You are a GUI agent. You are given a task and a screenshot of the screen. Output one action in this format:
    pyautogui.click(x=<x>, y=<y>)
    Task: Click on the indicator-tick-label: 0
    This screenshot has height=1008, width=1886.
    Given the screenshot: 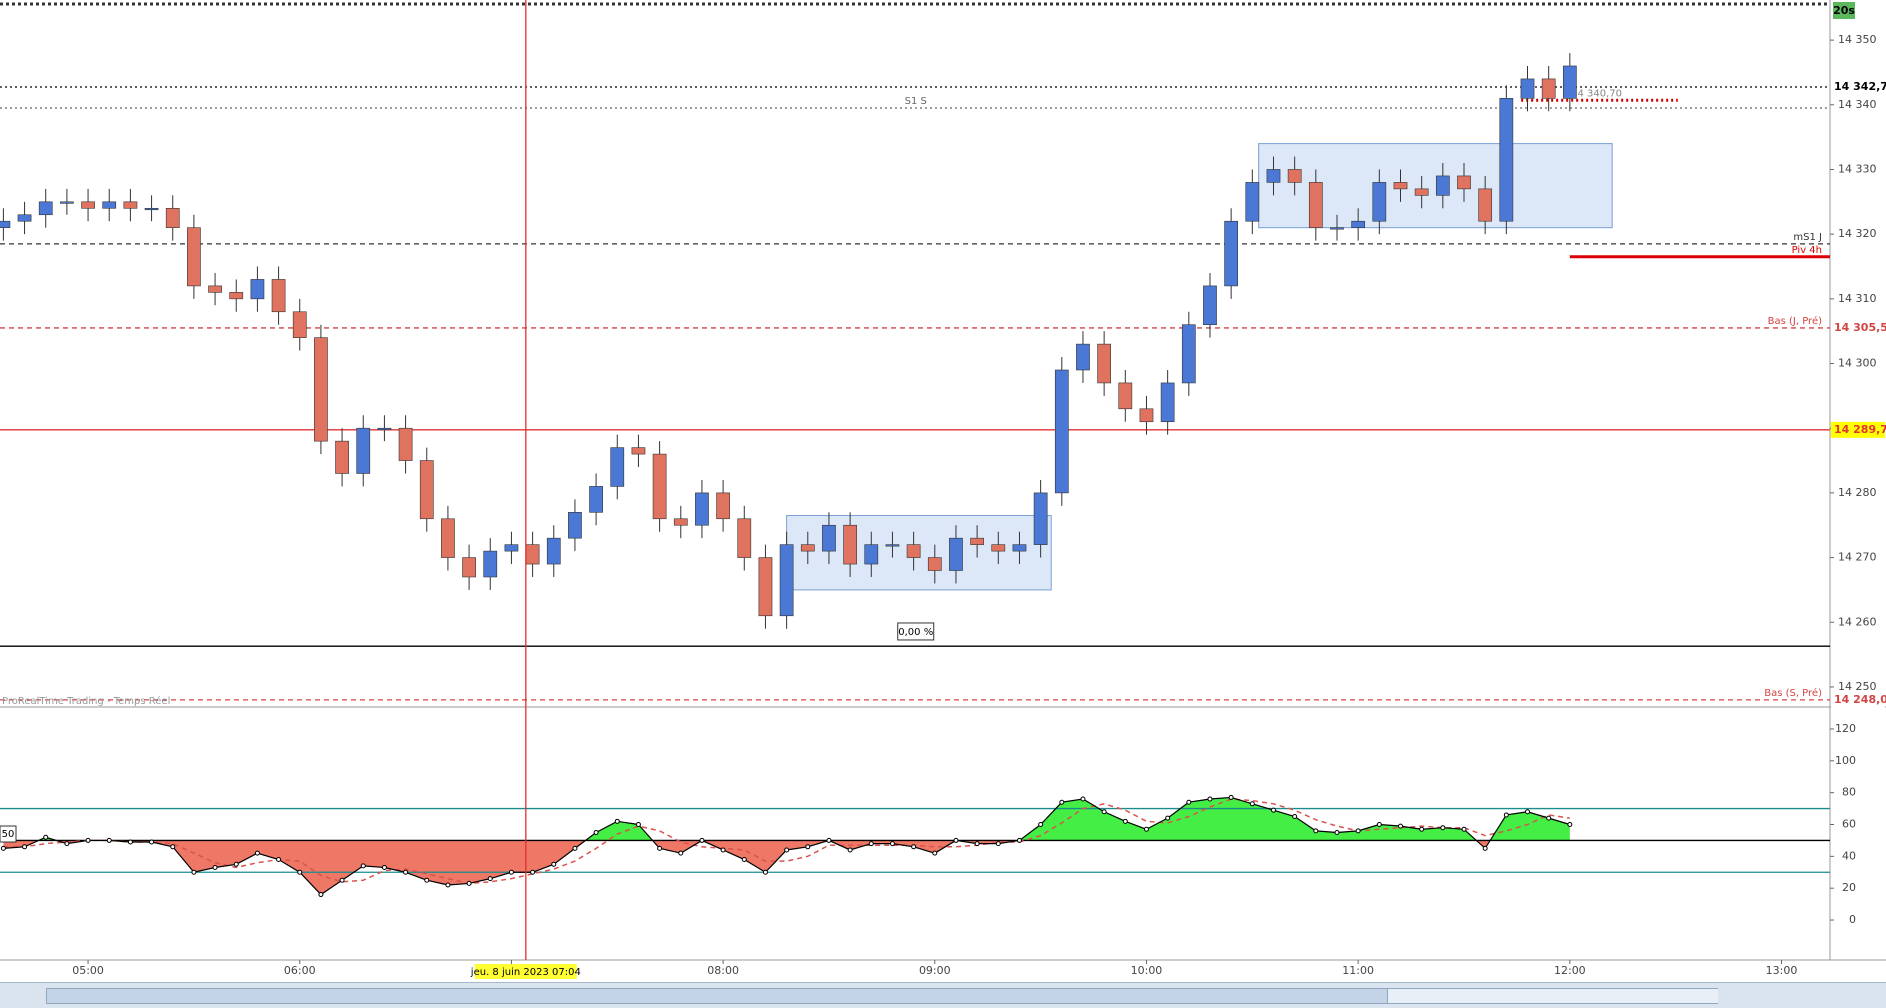 What is the action you would take?
    pyautogui.click(x=1852, y=919)
    